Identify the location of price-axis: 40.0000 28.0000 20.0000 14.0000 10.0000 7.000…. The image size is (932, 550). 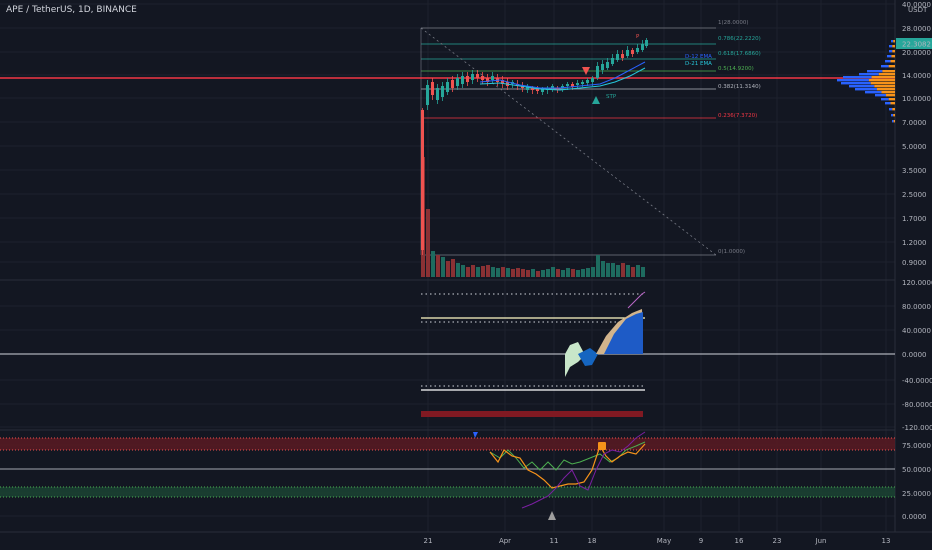
(916, 134).